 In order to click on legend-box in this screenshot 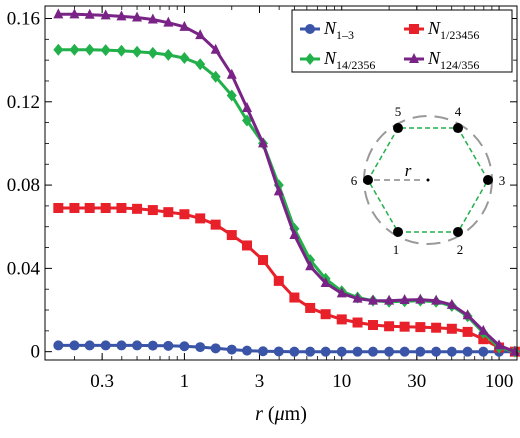, I will do `click(402, 41)`.